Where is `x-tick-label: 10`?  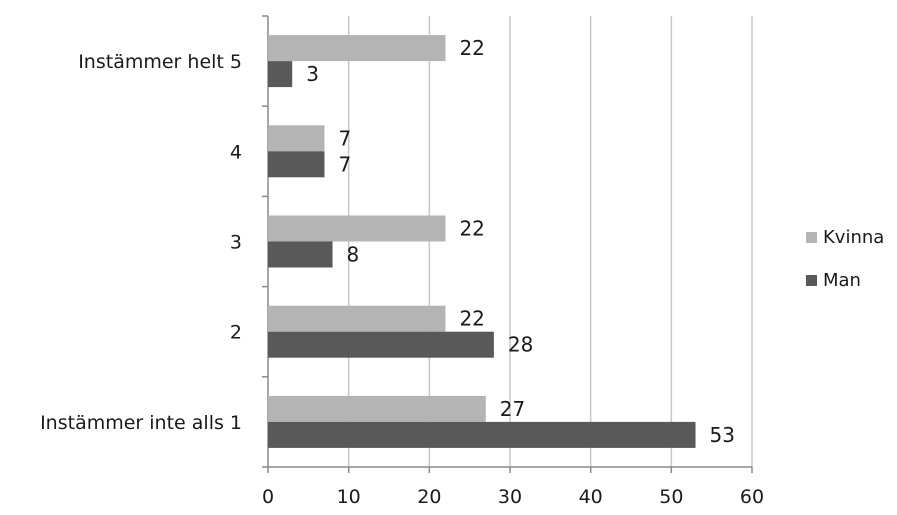
x-tick-label: 10 is located at coordinates (349, 497).